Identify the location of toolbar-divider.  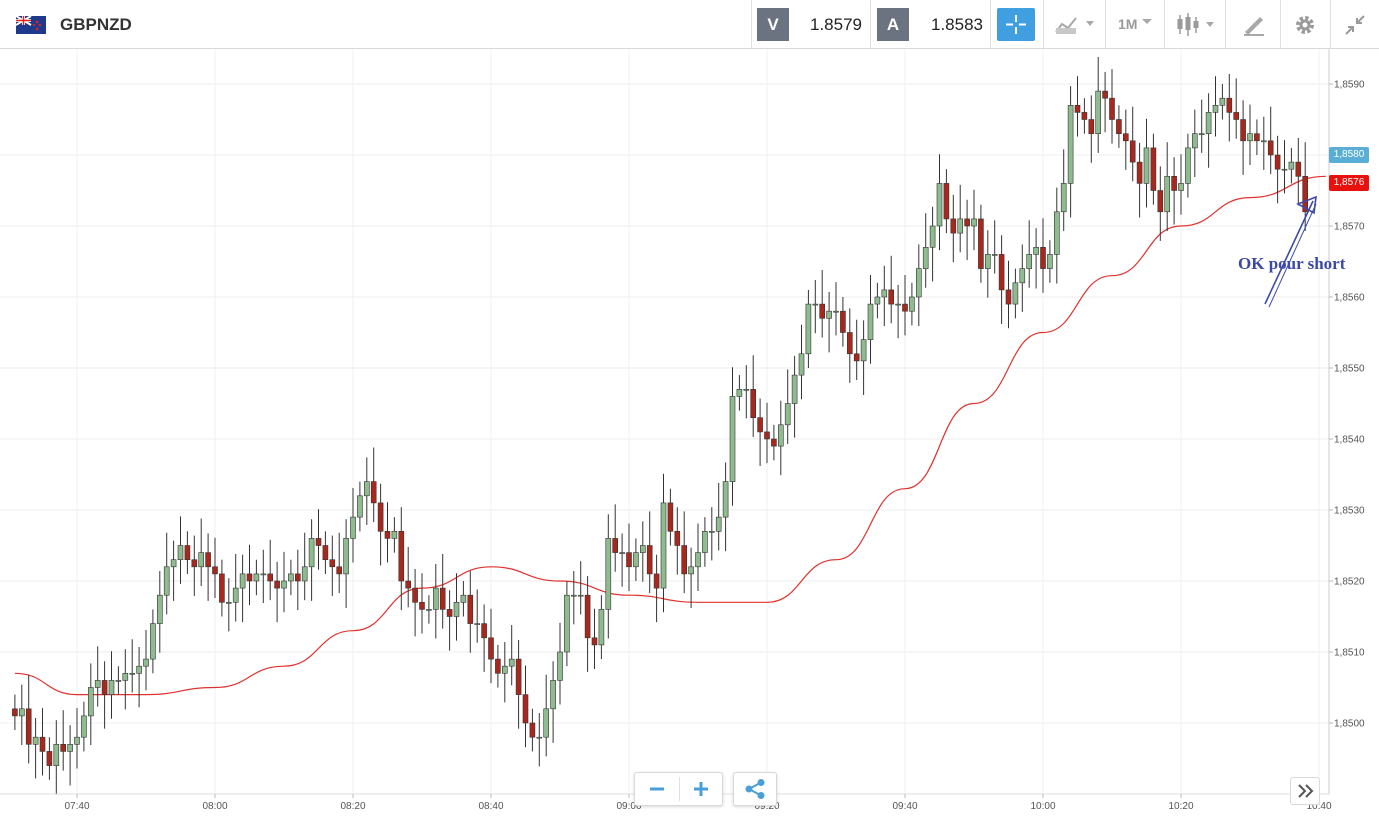
(990, 24).